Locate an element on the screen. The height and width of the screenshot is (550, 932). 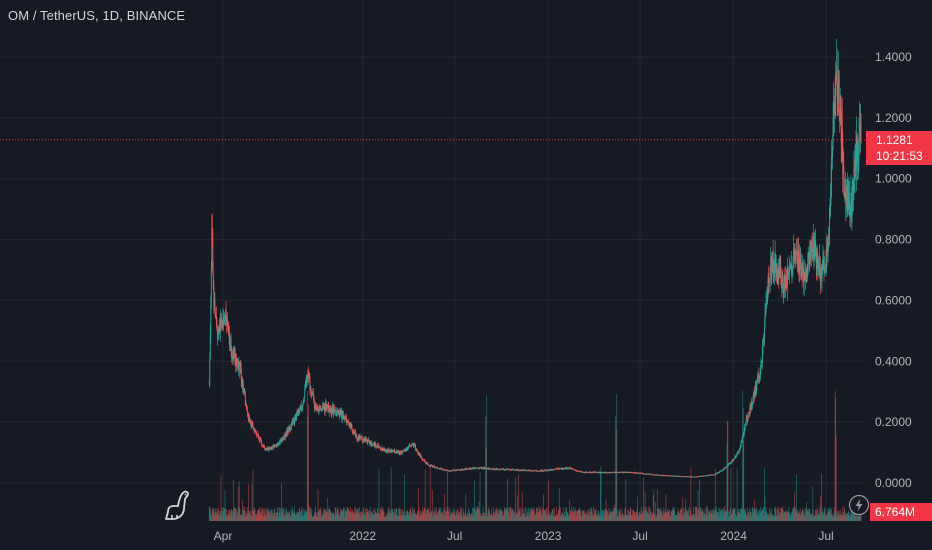
symbol-title: OM / TetherUS, 1D, BINANCE is located at coordinates (97, 15).